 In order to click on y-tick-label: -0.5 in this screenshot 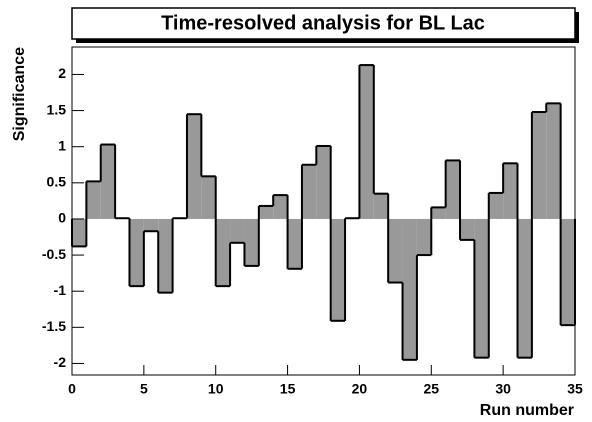, I will do `click(54, 254)`.